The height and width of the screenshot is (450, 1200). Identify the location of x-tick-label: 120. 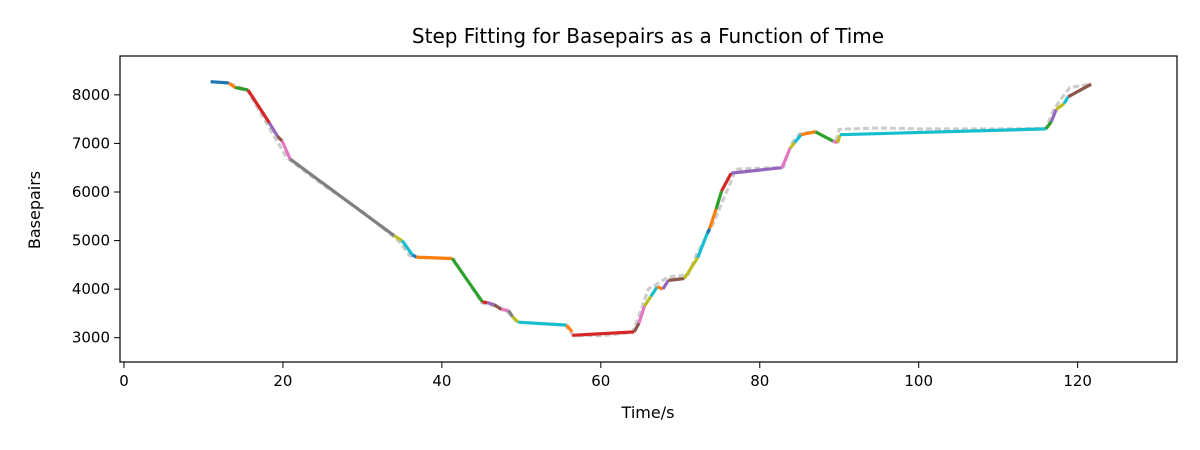
(1077, 381).